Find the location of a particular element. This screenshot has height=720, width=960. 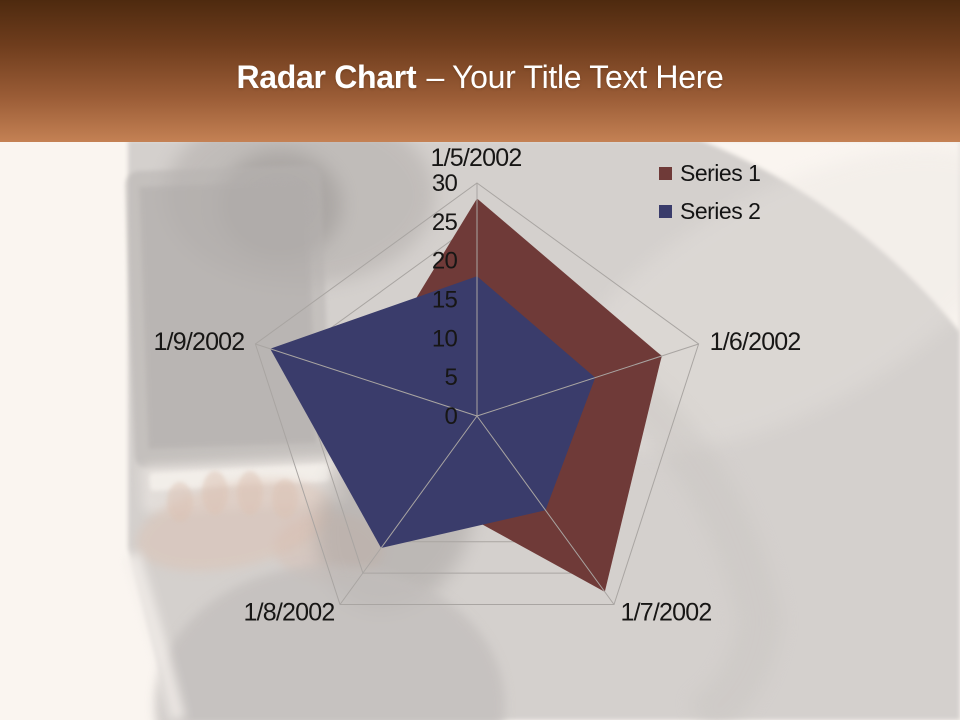

axis-label: 1/8/2002 is located at coordinates (289, 613).